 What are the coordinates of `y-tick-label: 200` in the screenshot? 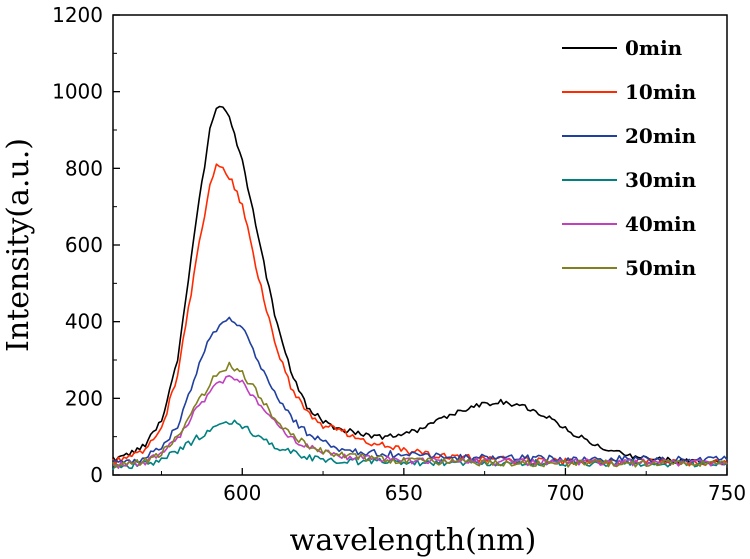 It's located at (84, 398).